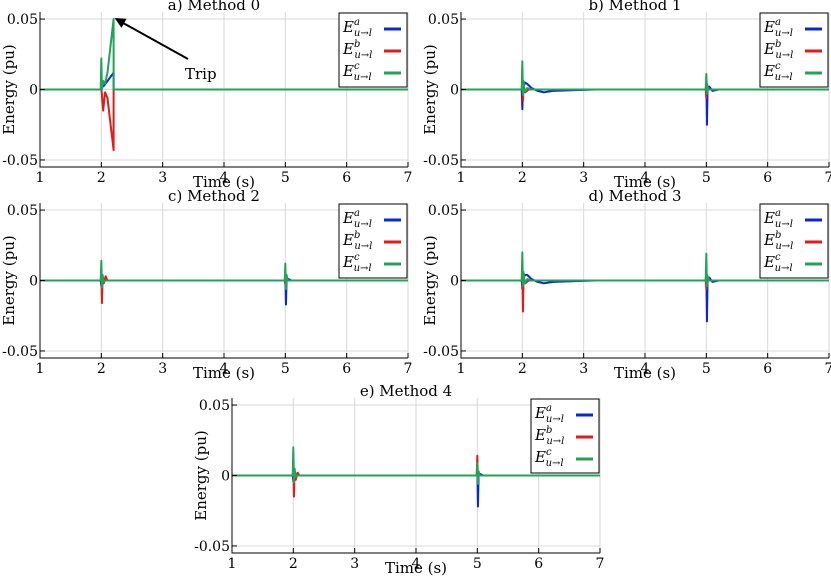  I want to click on series-line-b, so click(224, 120).